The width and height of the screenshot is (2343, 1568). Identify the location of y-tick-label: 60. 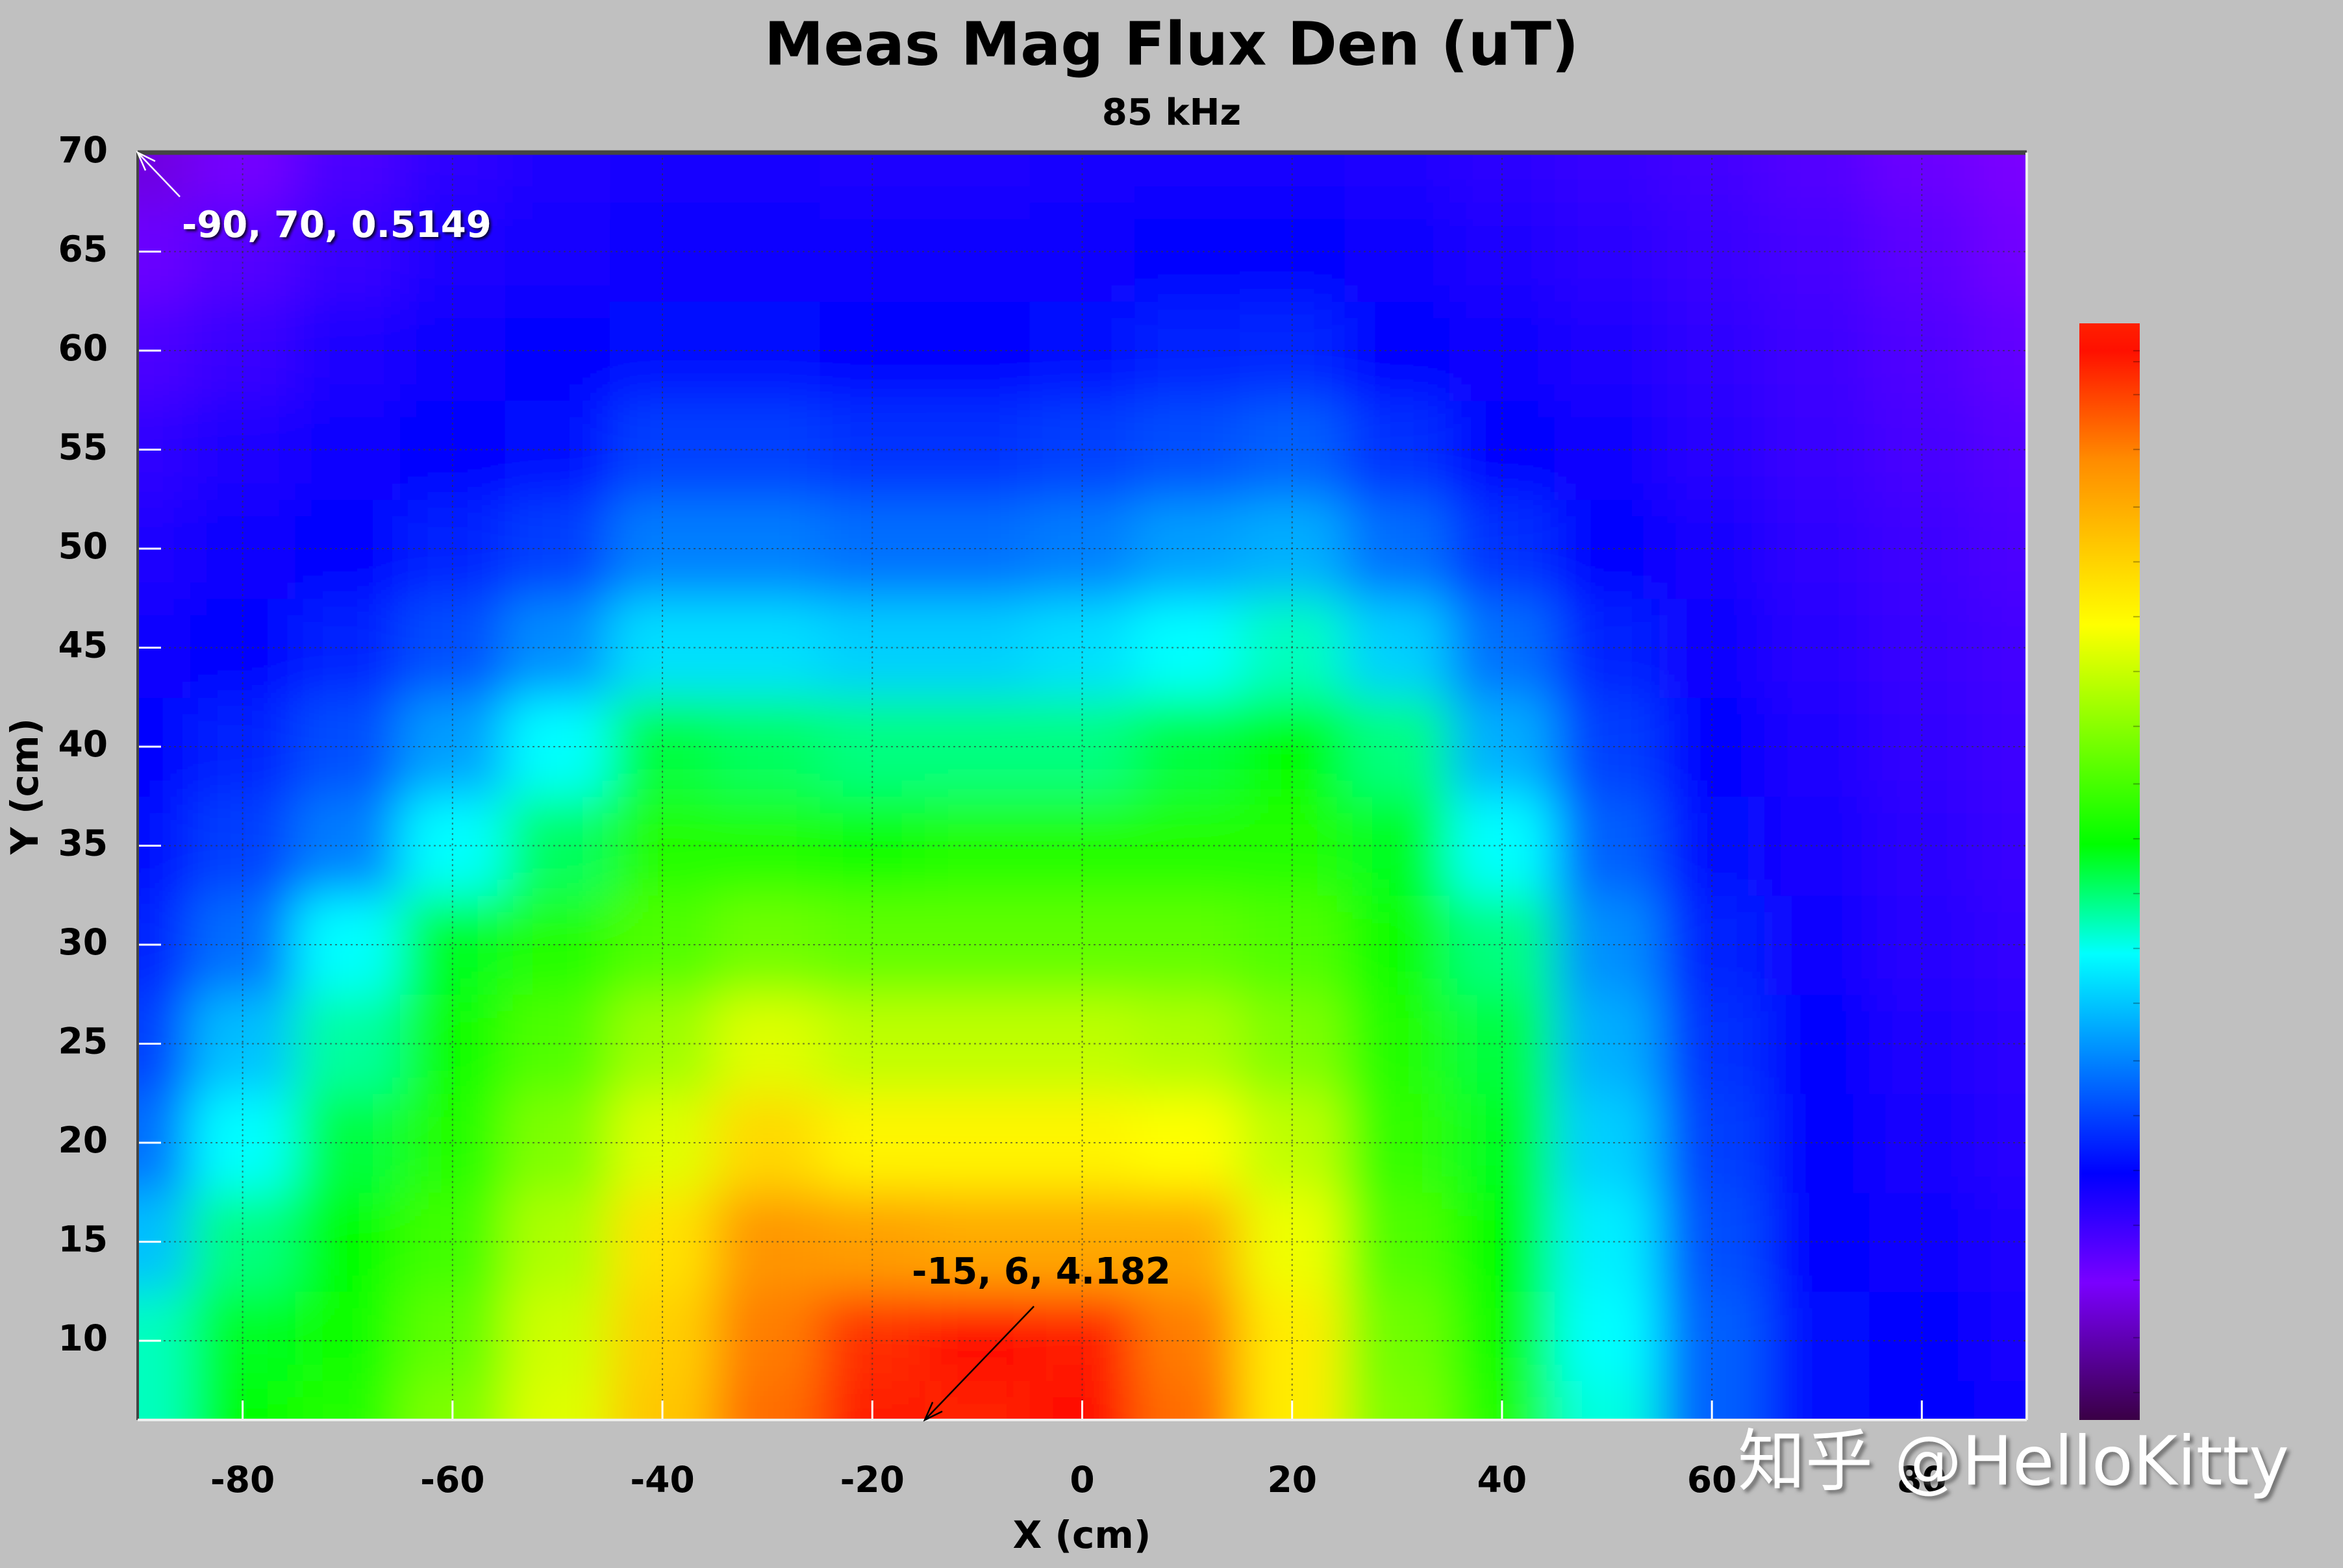
(83, 348).